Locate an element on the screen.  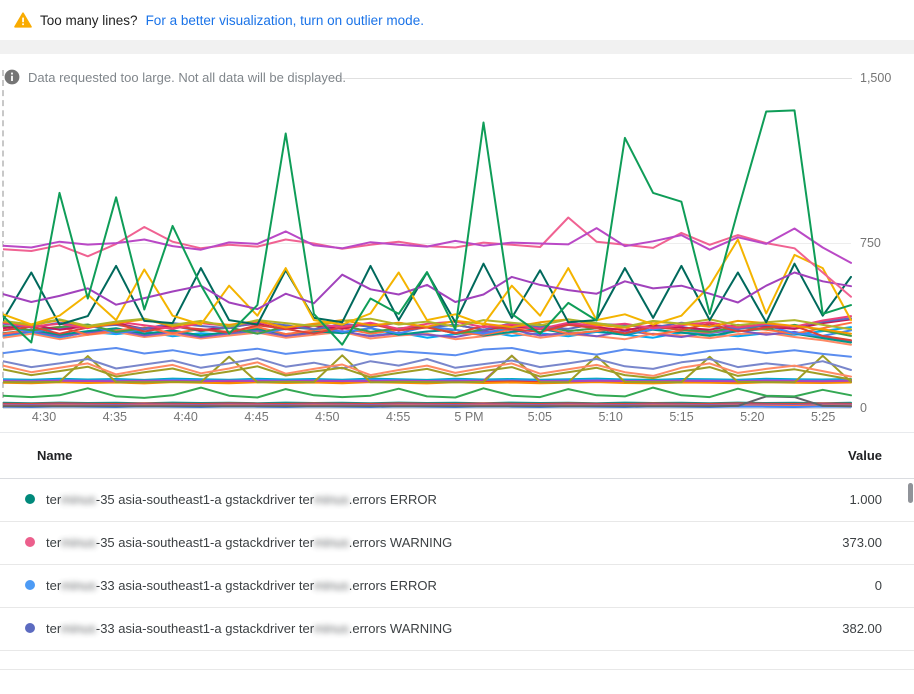
chart-line-purple-mid is located at coordinates (427, 291).